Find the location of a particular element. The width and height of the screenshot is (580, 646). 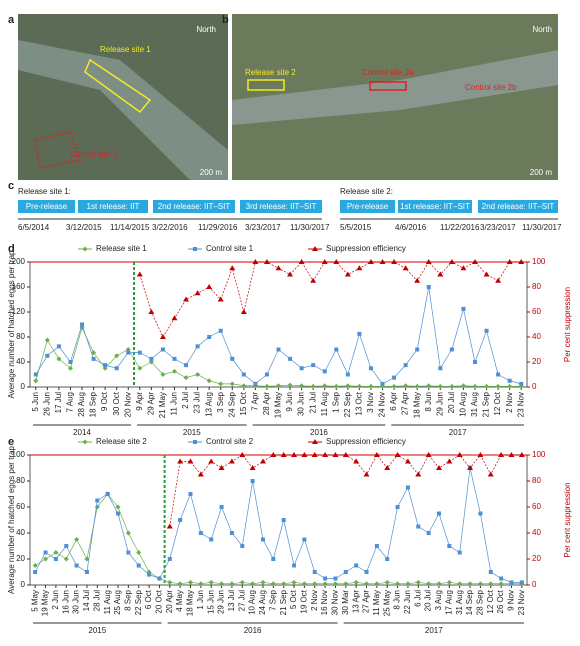

y2-axis-title: Per cent suppression is located at coordinates (567, 519).